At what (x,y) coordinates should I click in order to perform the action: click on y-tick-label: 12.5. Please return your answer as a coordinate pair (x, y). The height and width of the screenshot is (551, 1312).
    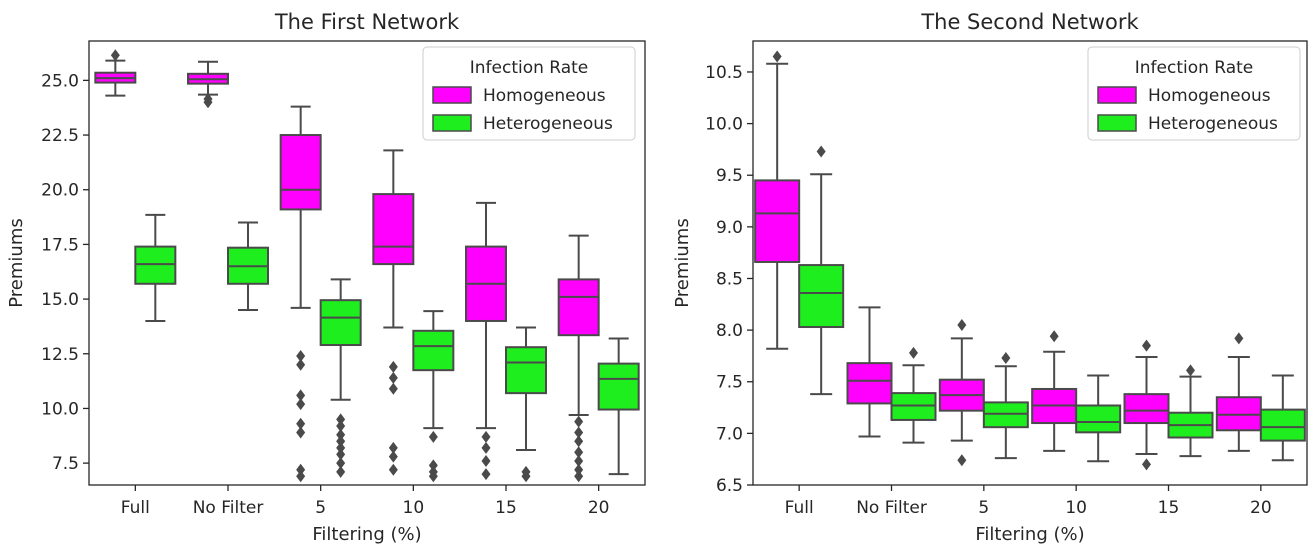
    Looking at the image, I should click on (60, 355).